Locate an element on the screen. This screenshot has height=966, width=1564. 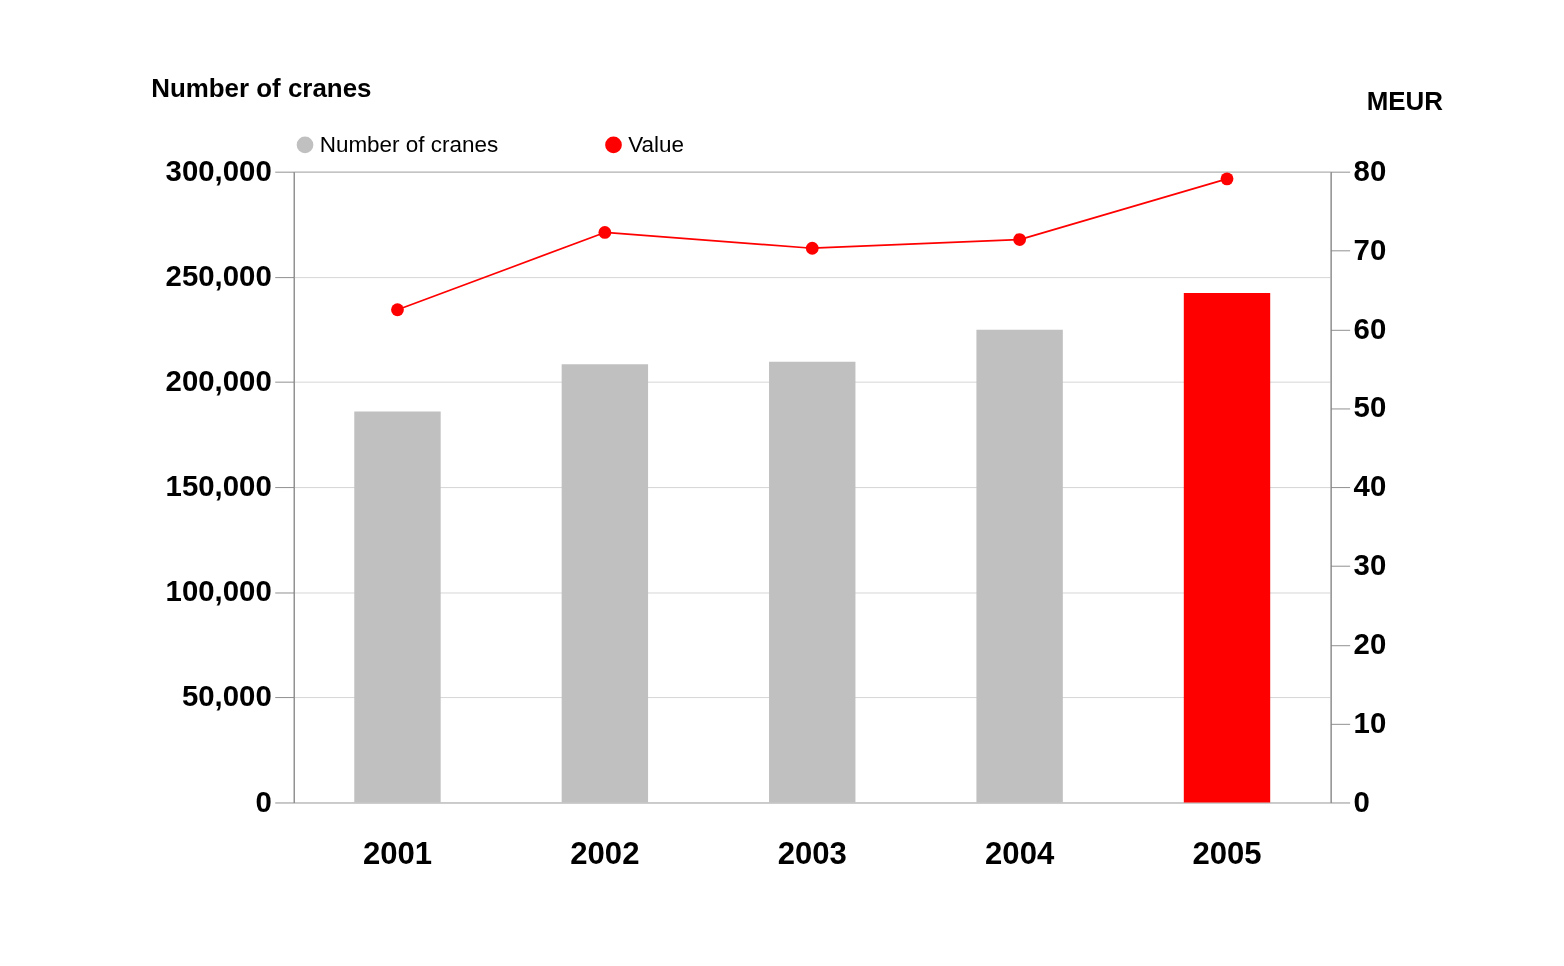
y2-tick-label: 10 is located at coordinates (1370, 722).